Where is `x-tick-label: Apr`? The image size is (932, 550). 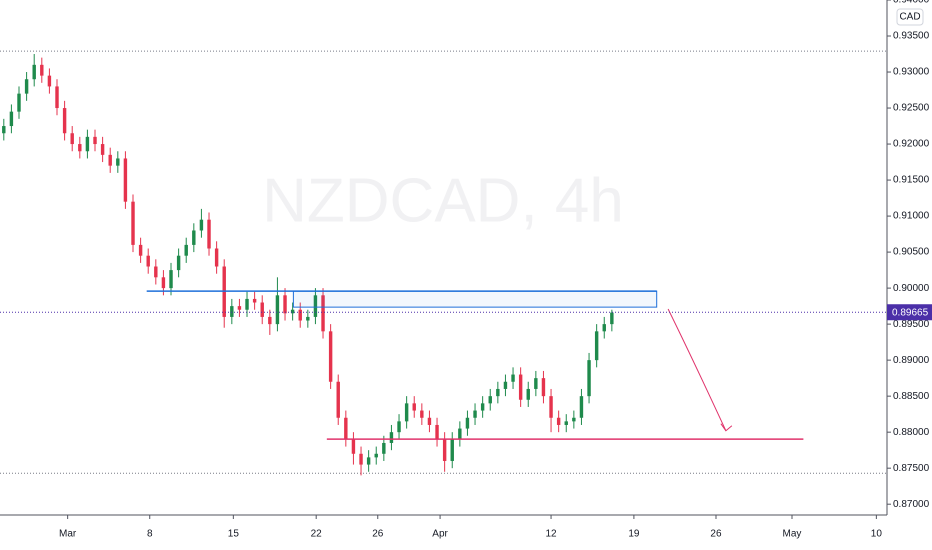 x-tick-label: Apr is located at coordinates (440, 534).